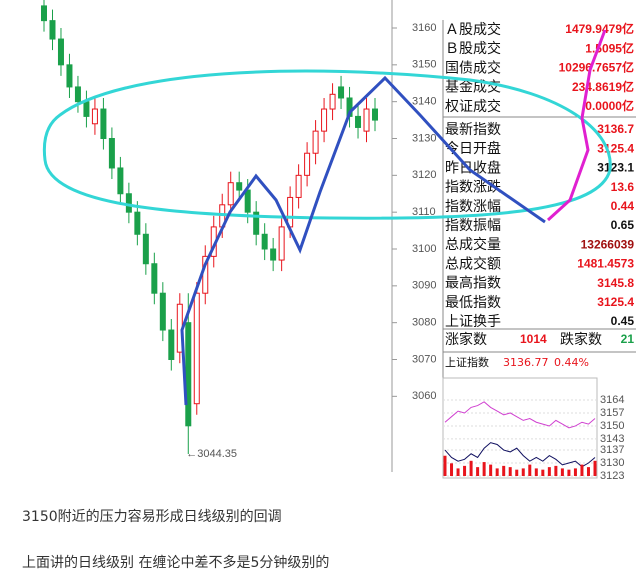  Describe the element at coordinates (473, 303) in the screenshot. I see `row-label: 最低指数` at that location.